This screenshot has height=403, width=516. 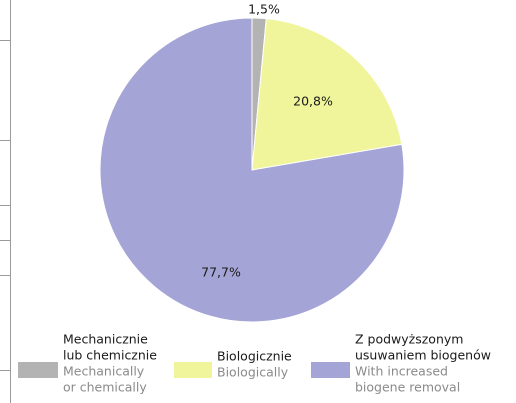 What do you see at coordinates (5, 201) in the screenshot?
I see `frame` at bounding box center [5, 201].